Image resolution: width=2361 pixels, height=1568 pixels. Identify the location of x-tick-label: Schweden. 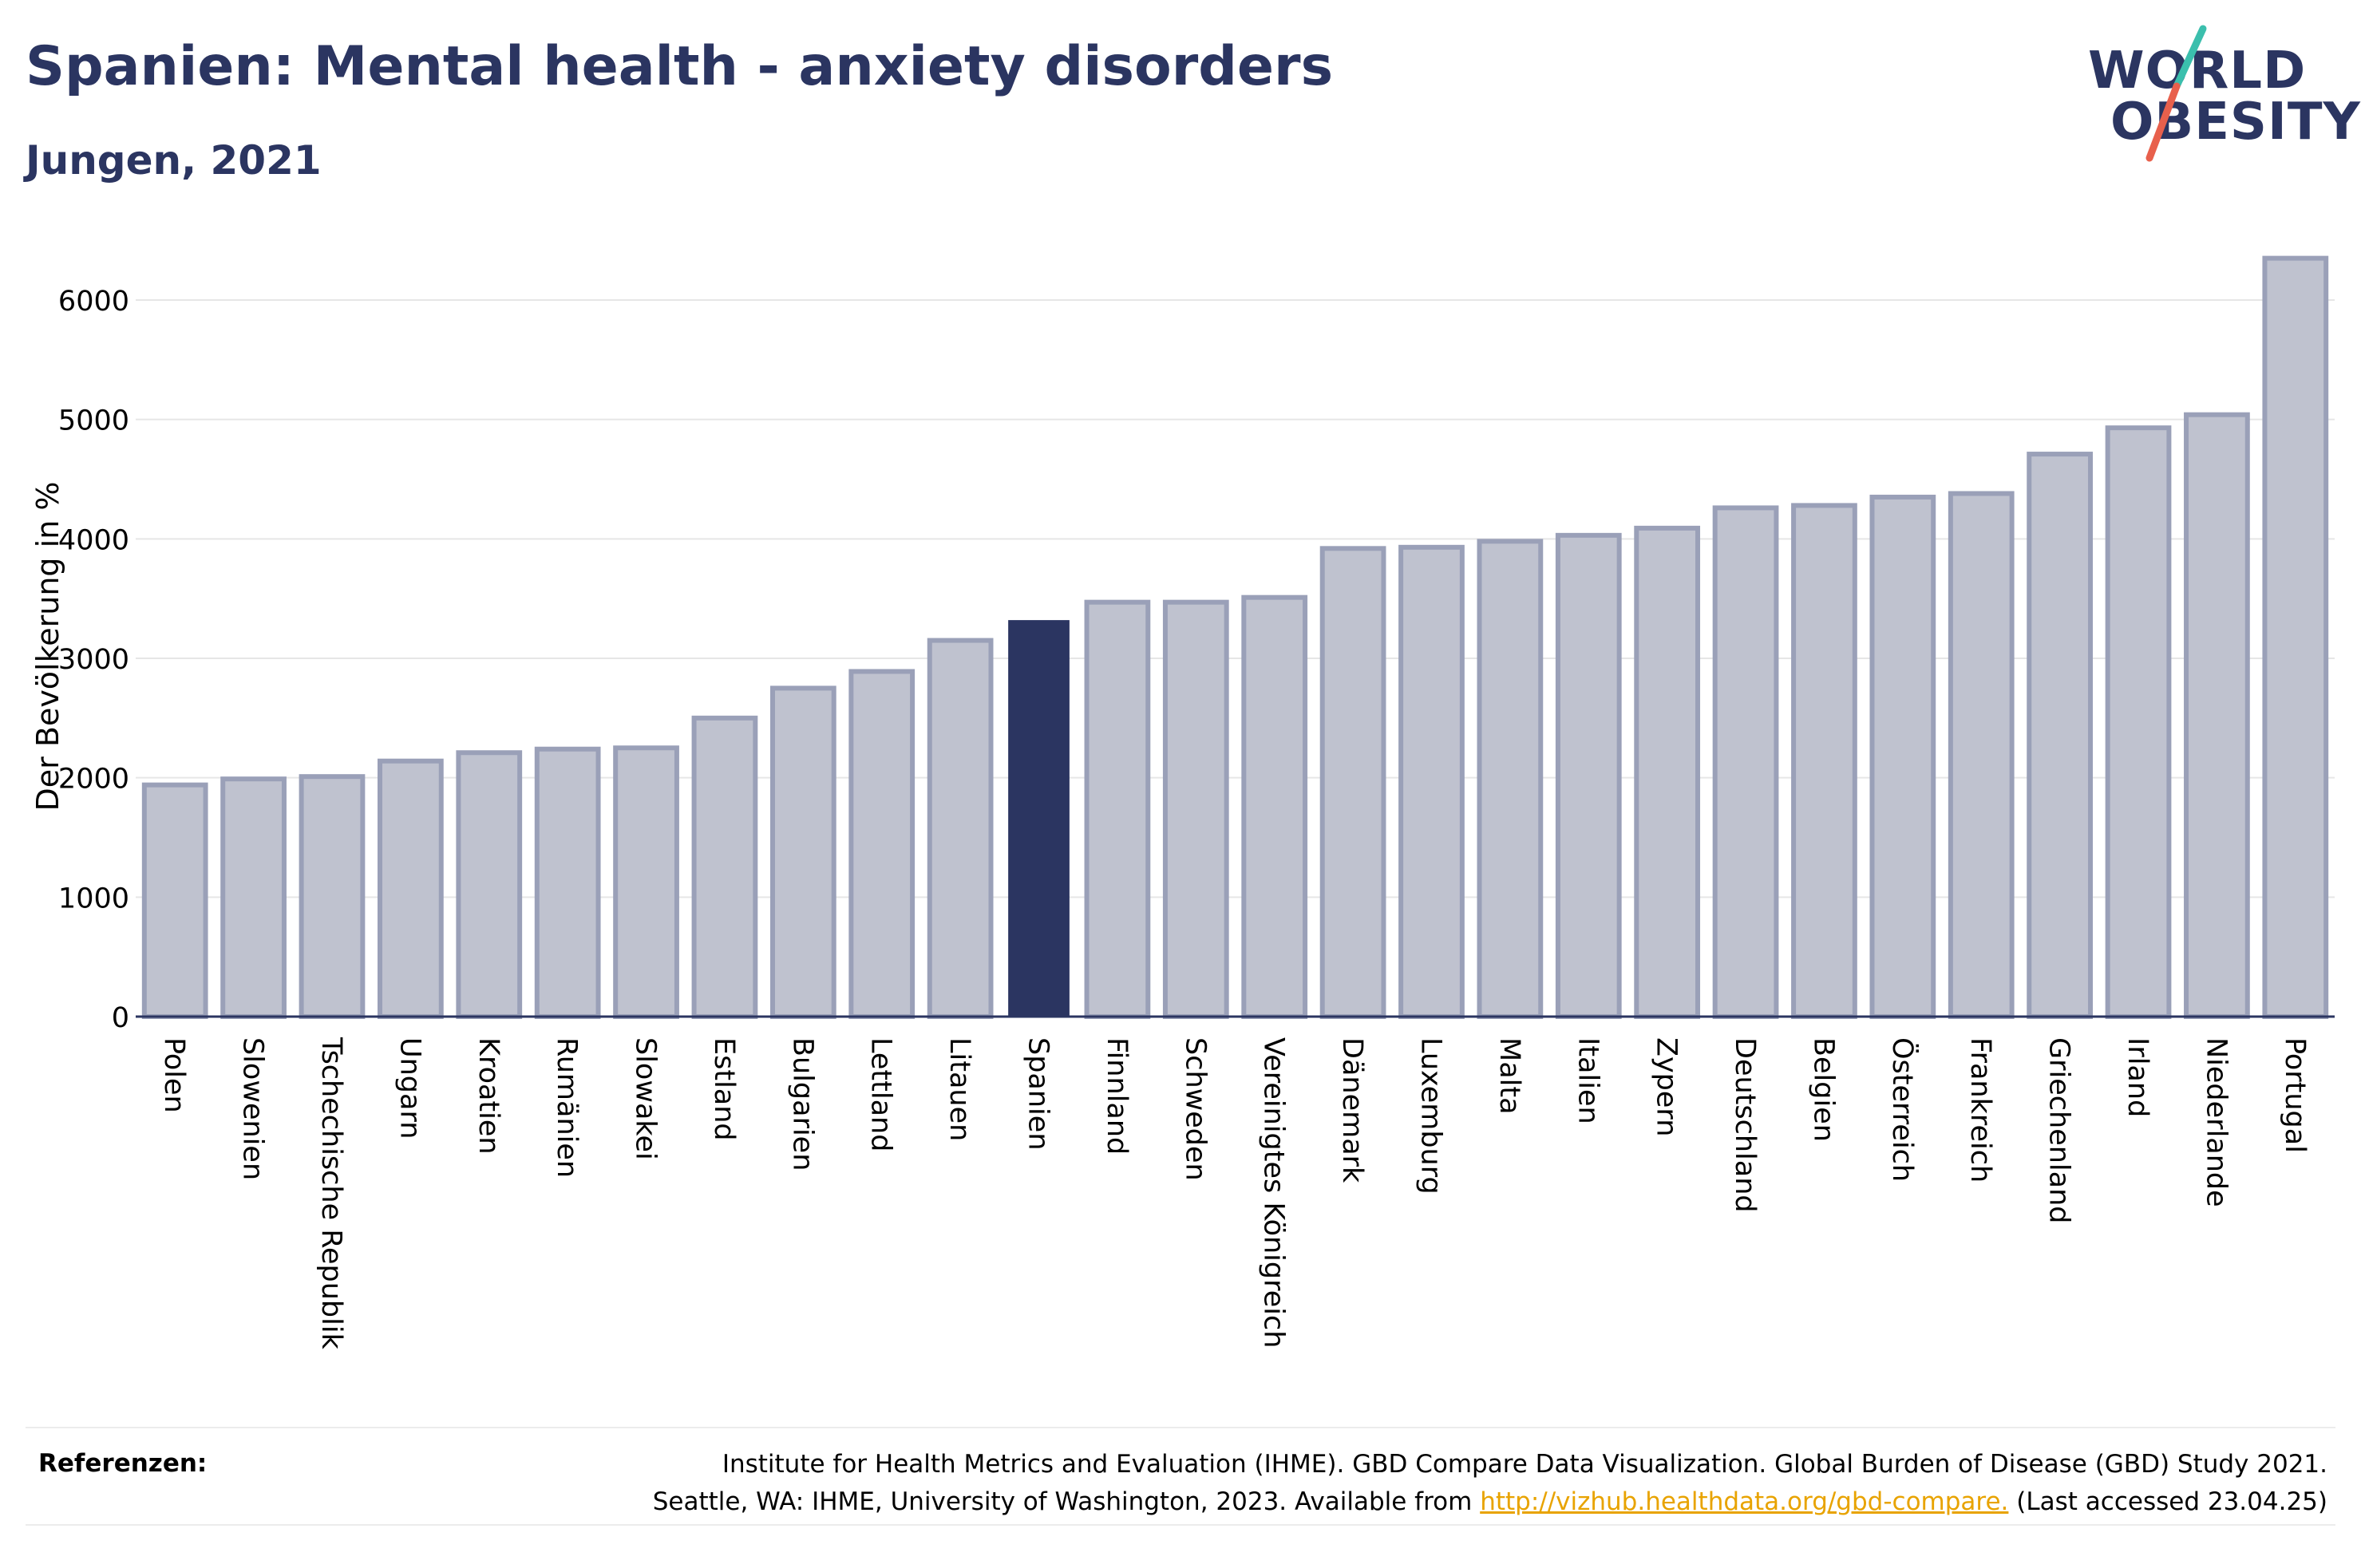
(1195, 1109).